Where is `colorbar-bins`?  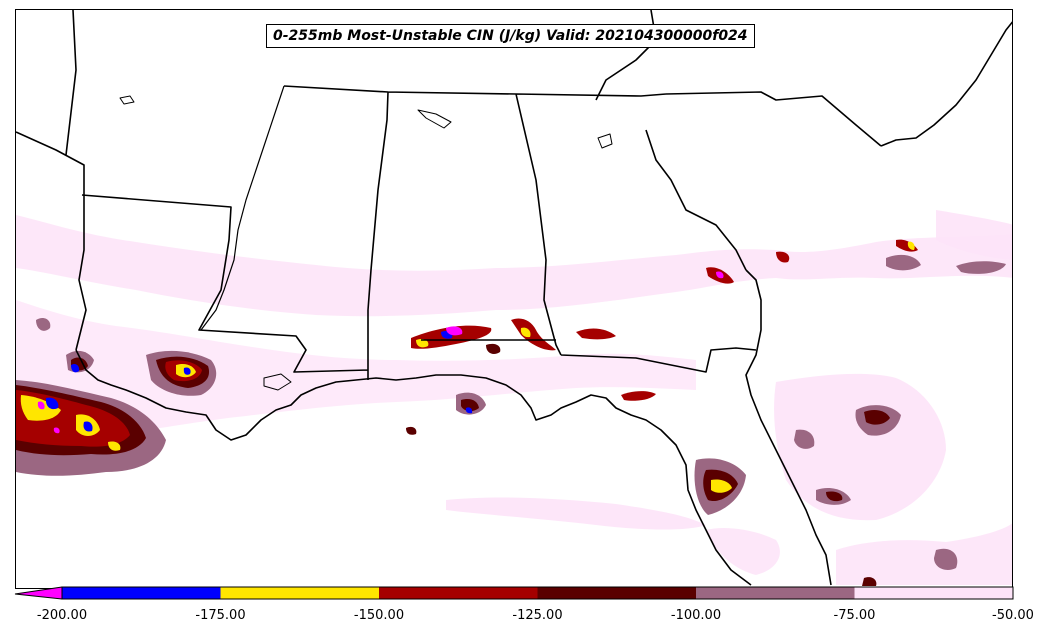
colorbar-bins is located at coordinates (537, 593).